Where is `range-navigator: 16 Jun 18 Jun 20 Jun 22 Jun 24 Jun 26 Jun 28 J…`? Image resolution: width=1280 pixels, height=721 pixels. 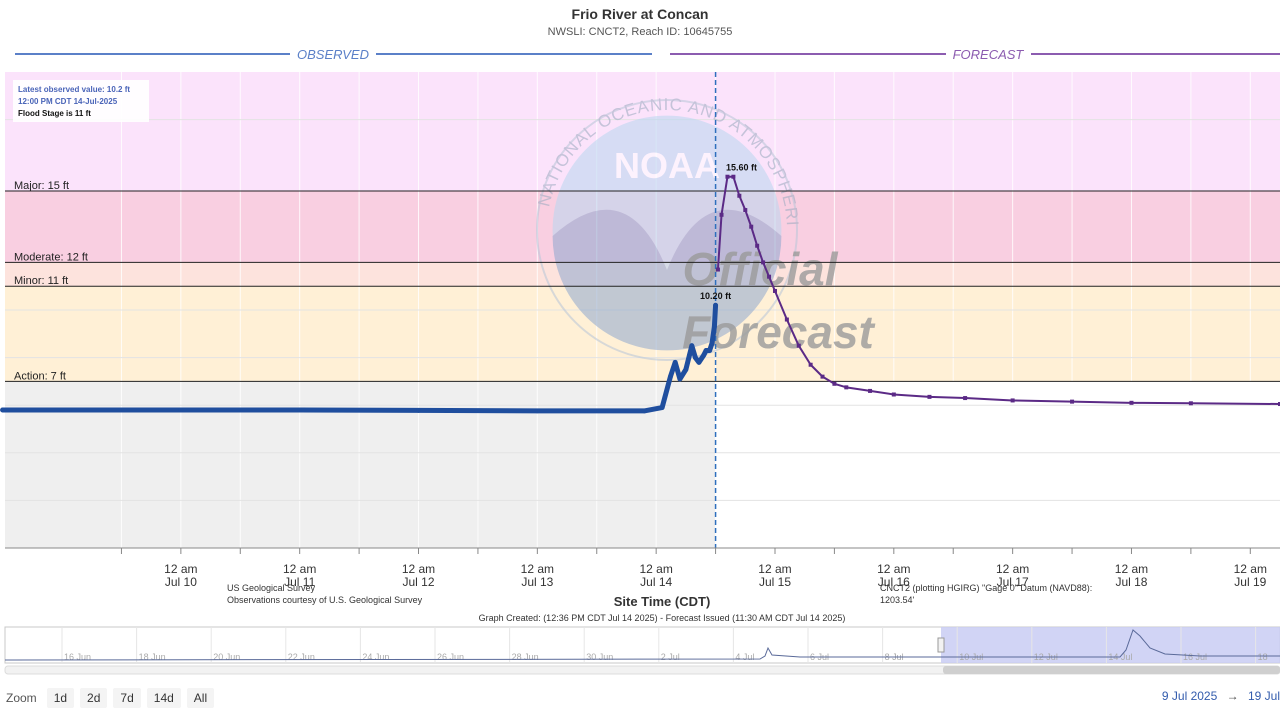 range-navigator: 16 Jun 18 Jun 20 Jun 22 Jun 24 Jun 26 Jun 28 J… is located at coordinates (642, 650).